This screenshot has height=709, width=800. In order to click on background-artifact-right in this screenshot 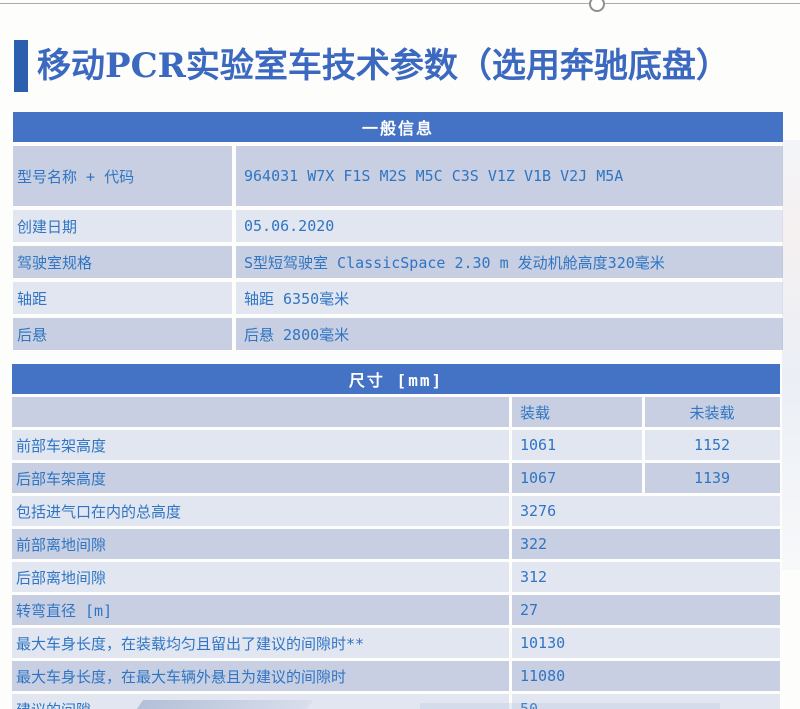, I will do `click(791, 355)`.